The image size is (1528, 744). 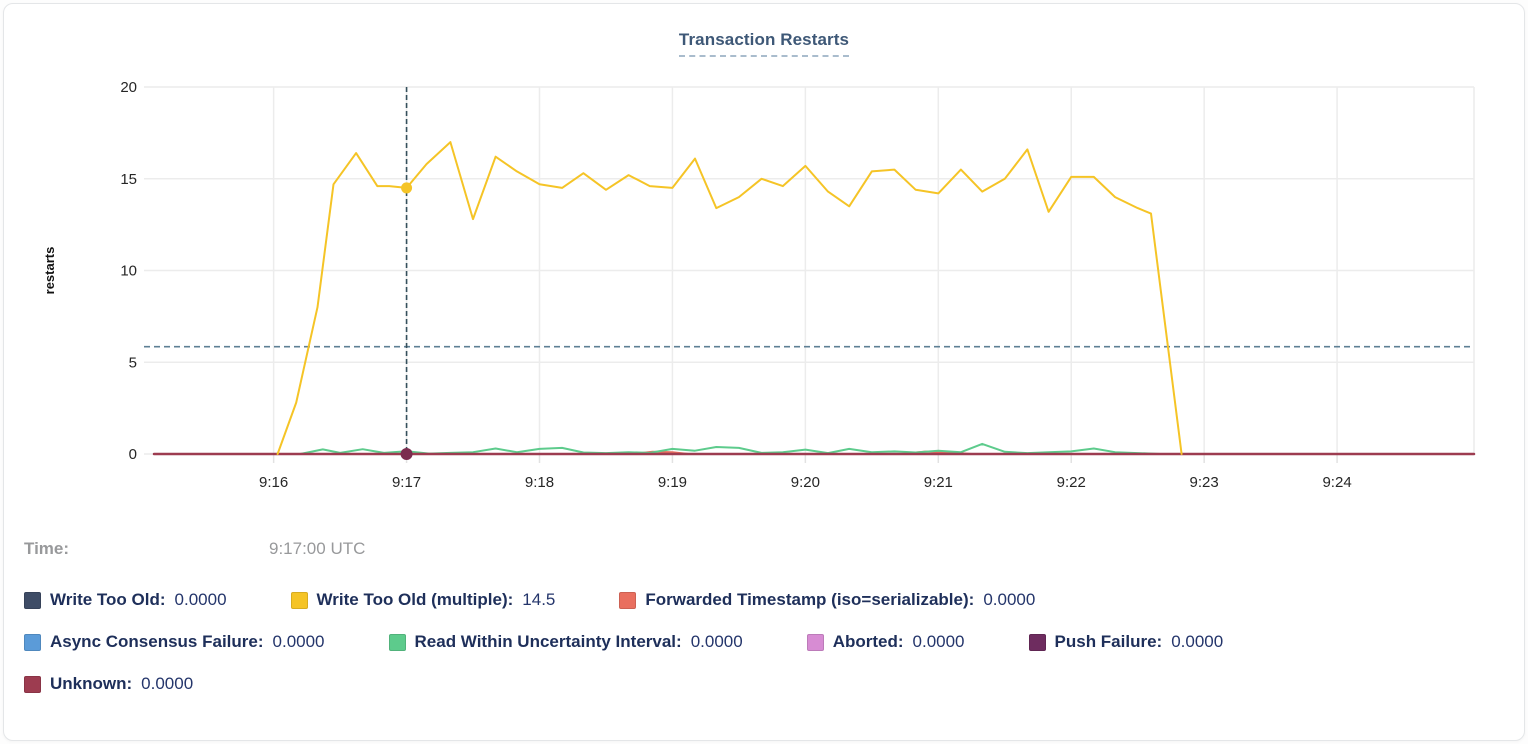 What do you see at coordinates (47, 548) in the screenshot?
I see `time-label: Time:` at bounding box center [47, 548].